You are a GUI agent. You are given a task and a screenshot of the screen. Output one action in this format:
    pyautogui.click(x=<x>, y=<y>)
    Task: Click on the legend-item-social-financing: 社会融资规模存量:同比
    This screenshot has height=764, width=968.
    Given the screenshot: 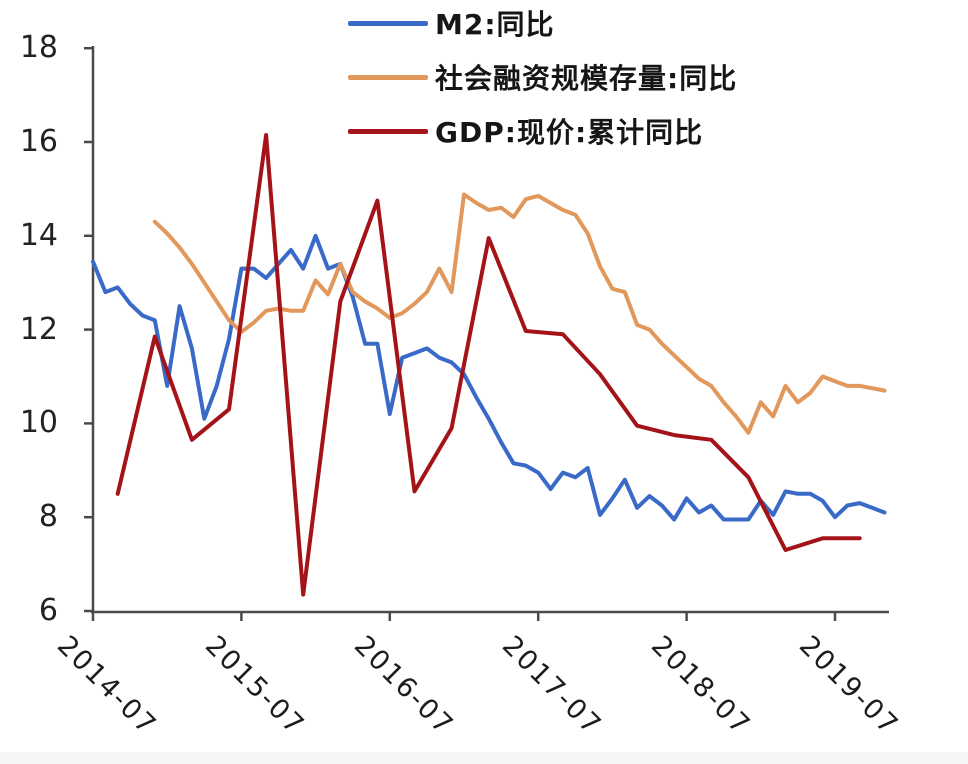 What is the action you would take?
    pyautogui.click(x=542, y=77)
    